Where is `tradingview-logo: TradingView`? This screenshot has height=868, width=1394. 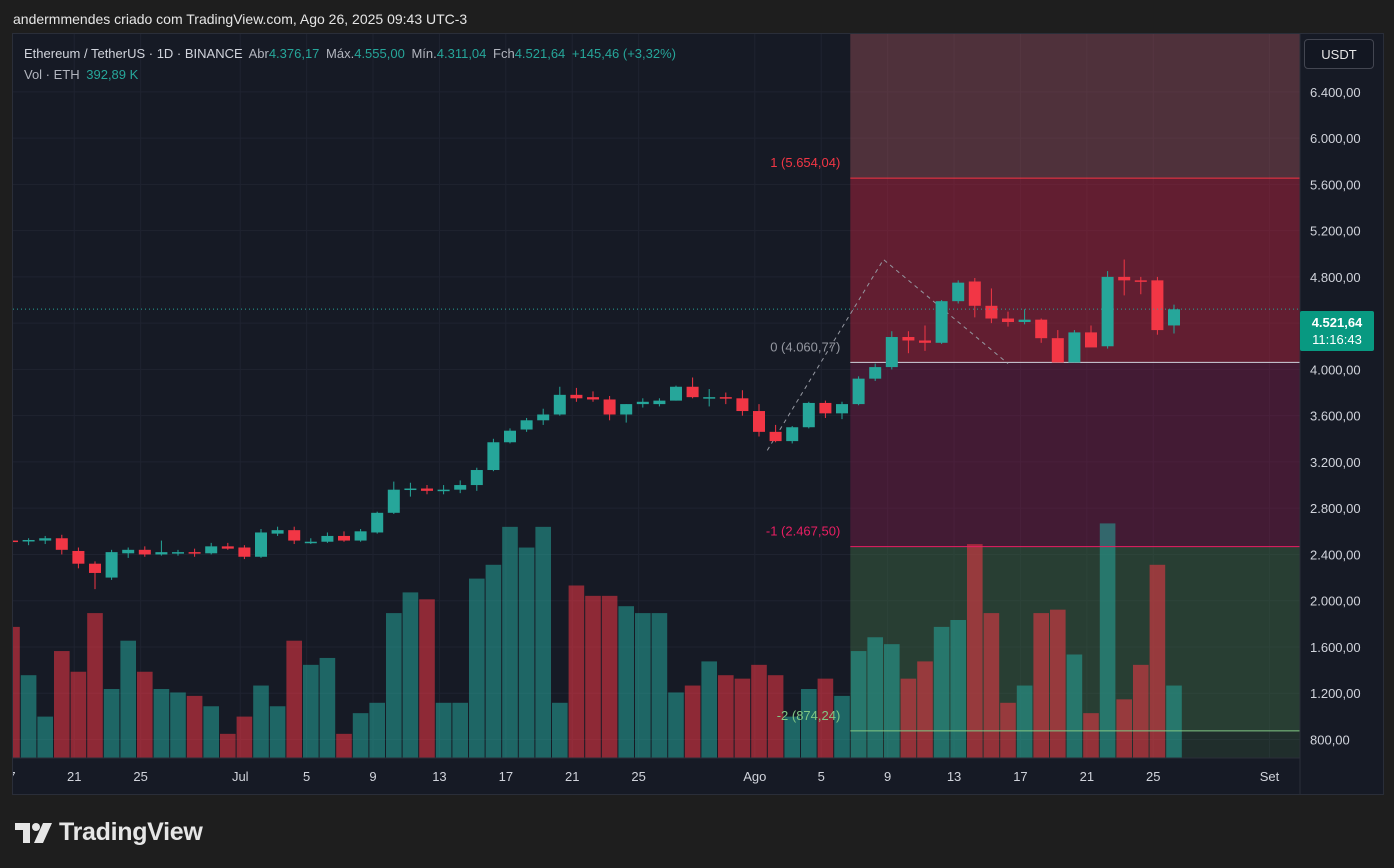
tradingview-logo: TradingView is located at coordinates (109, 832).